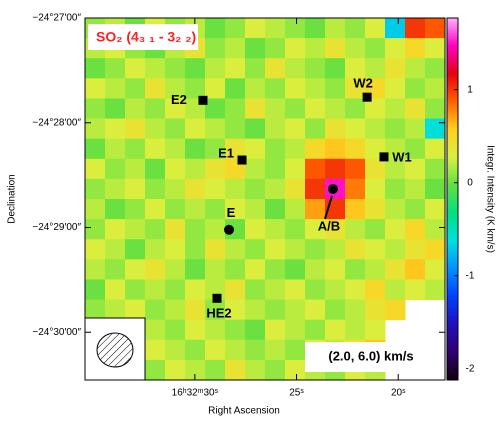 This screenshot has width=503, height=427. Describe the element at coordinates (56, 18) in the screenshot. I see `y-tick-label: −24°27′00″` at that location.